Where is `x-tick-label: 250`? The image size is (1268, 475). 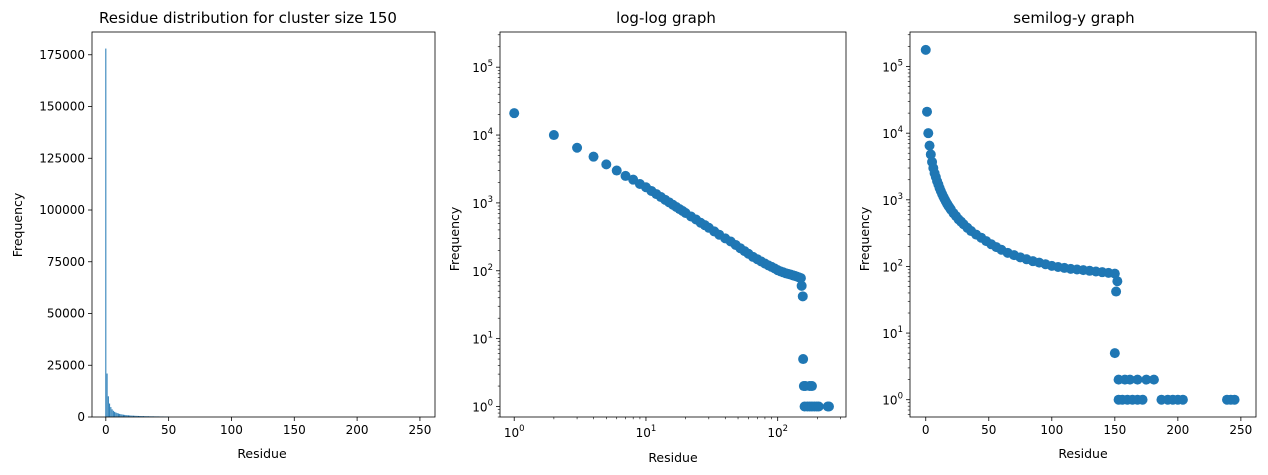 x-tick-label: 250 is located at coordinates (419, 430).